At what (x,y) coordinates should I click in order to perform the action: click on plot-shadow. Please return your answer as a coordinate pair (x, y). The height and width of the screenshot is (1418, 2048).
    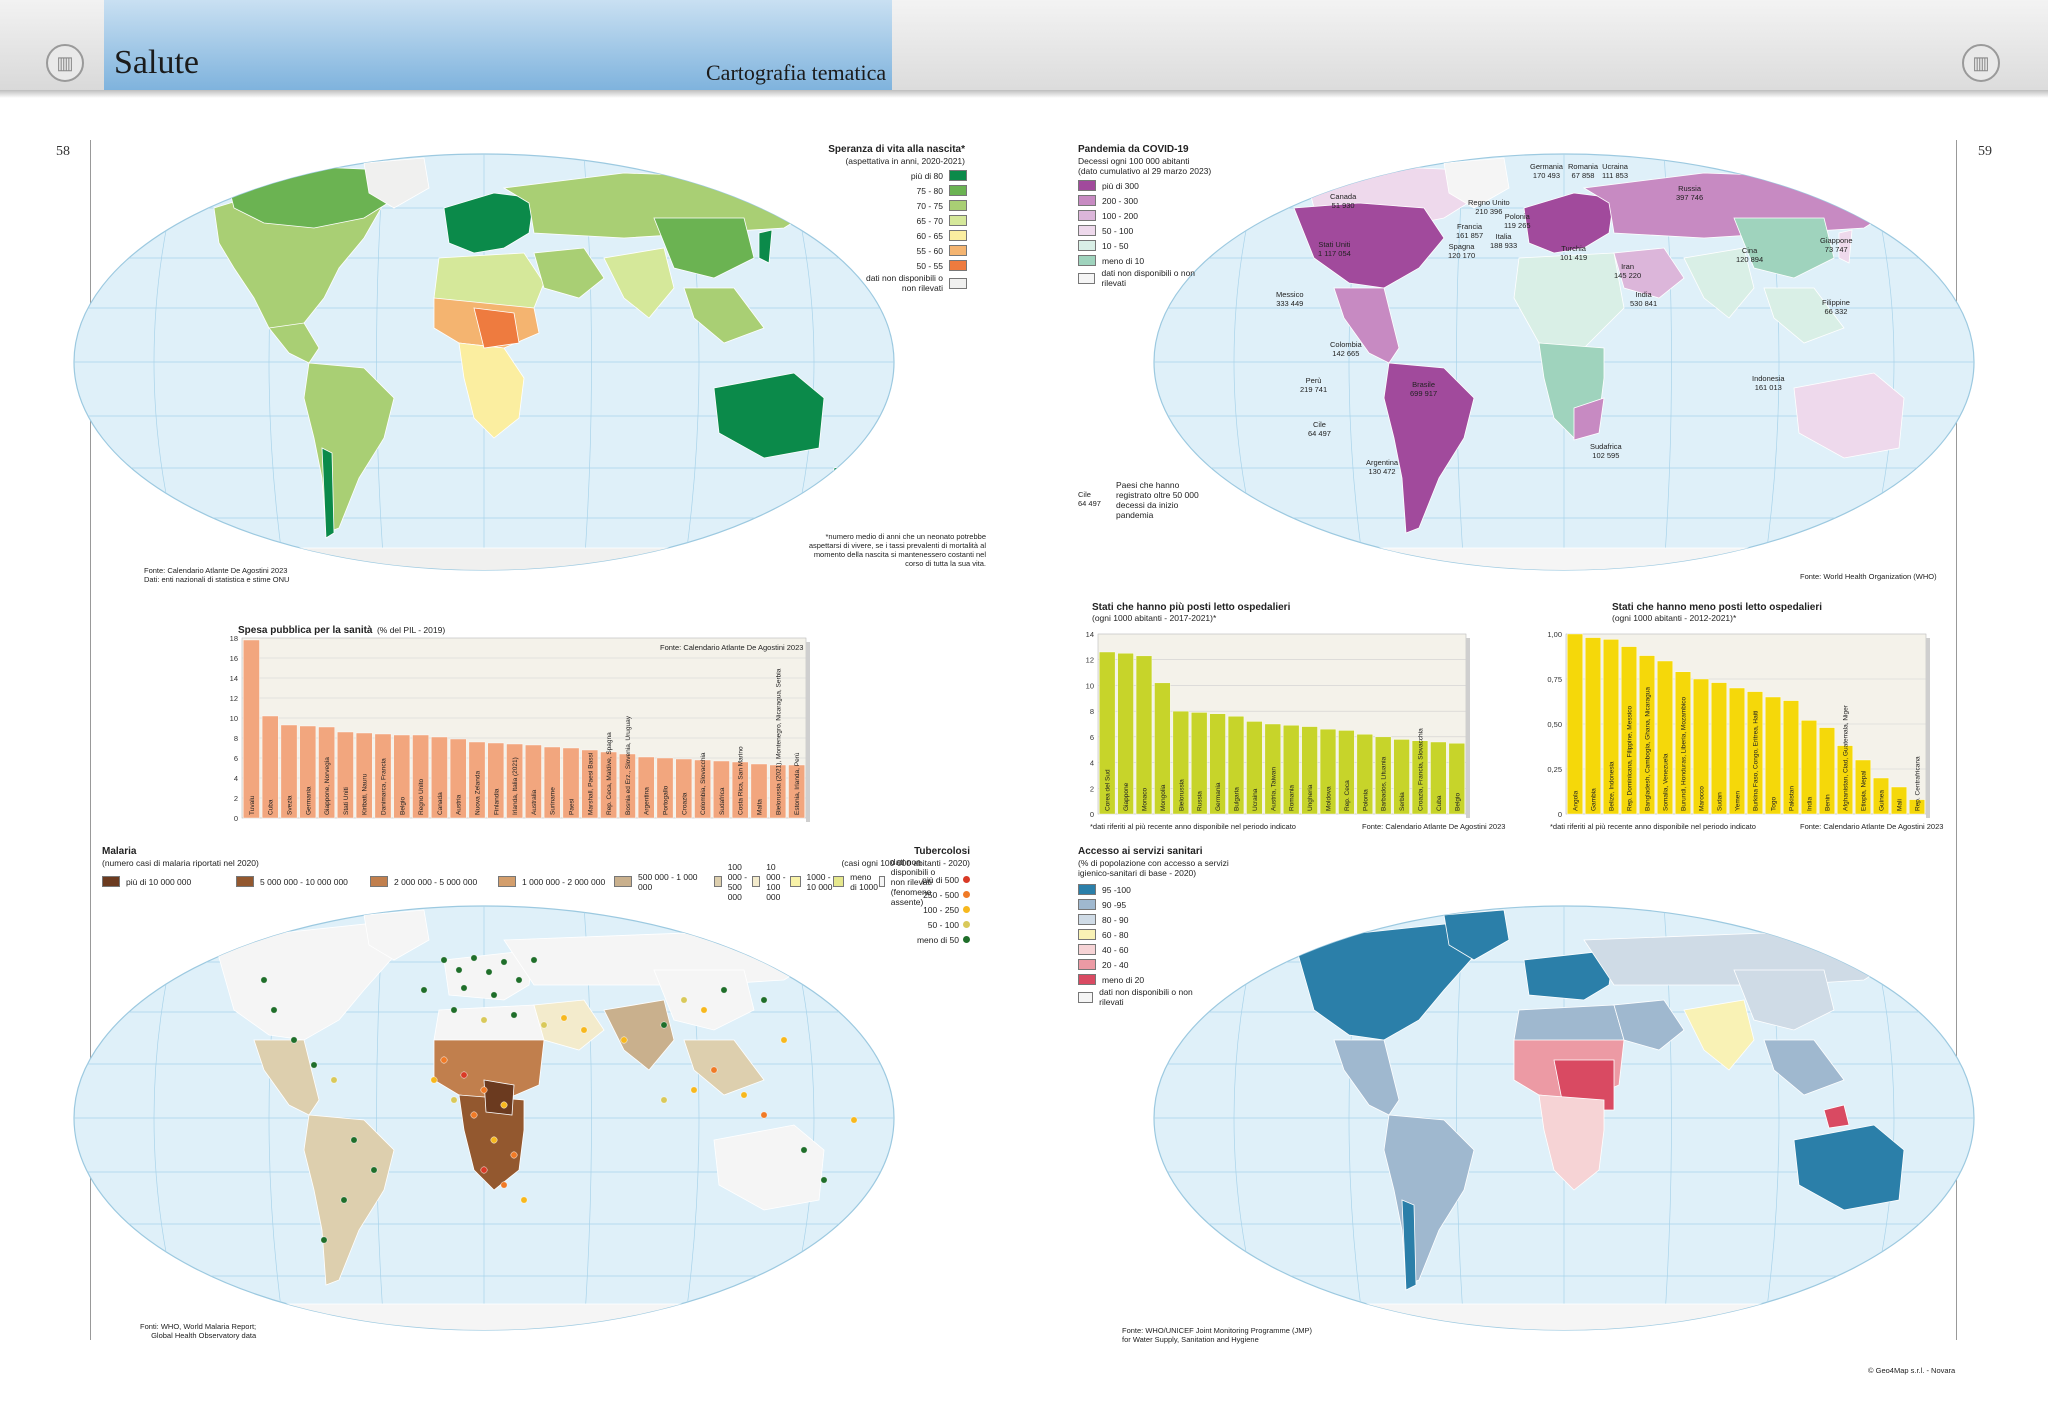
    Looking at the image, I should click on (1928, 728).